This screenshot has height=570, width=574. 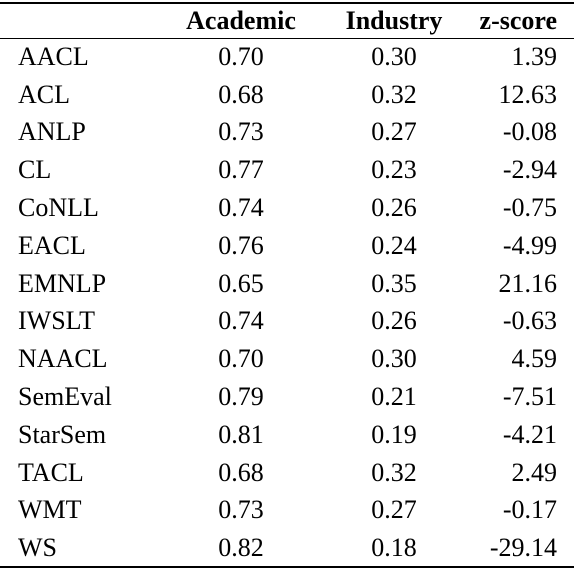 What do you see at coordinates (524, 20) in the screenshot?
I see `header-zscore: z-score` at bounding box center [524, 20].